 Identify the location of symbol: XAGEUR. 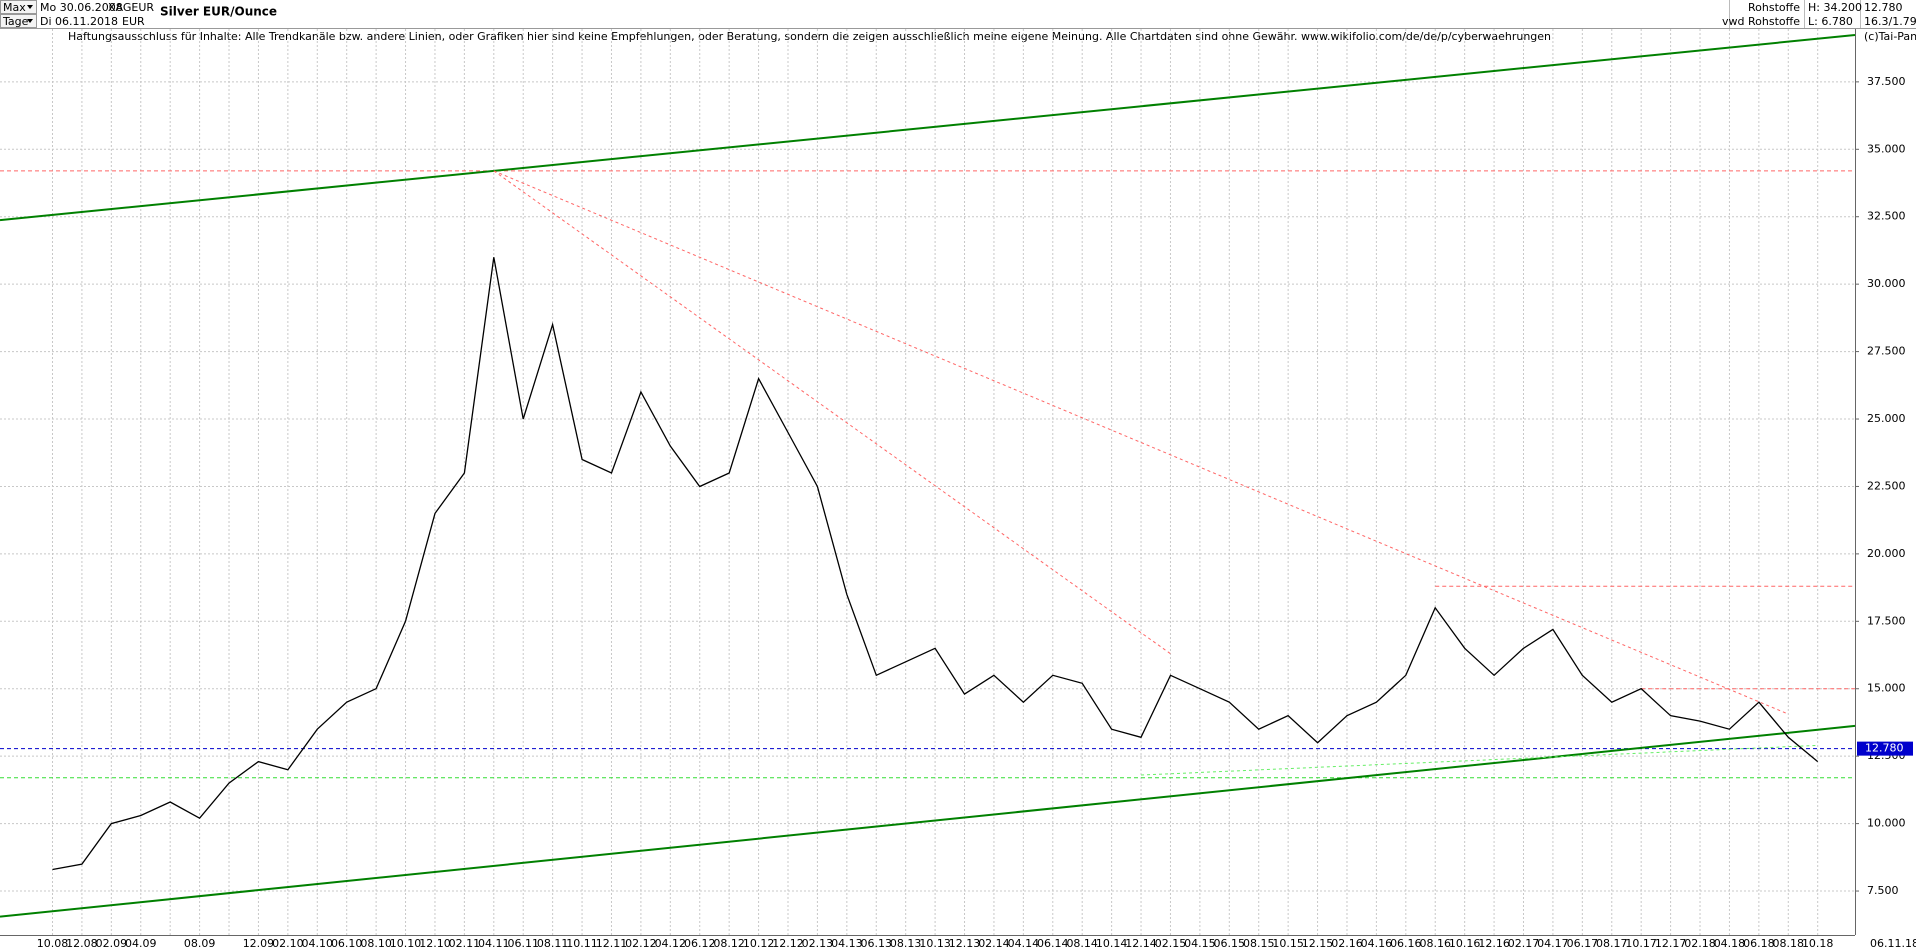
(131, 7).